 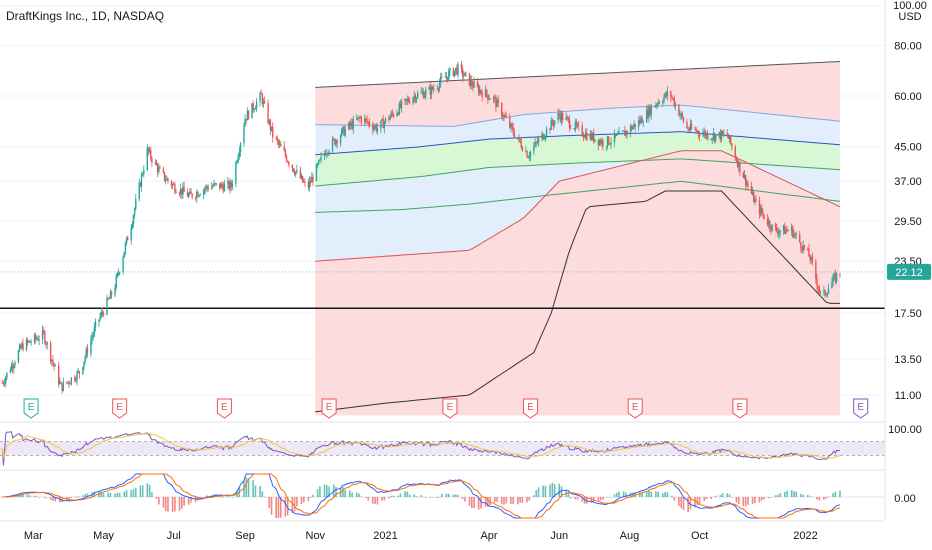 I want to click on time-tick-label: Apr, so click(x=488, y=536).